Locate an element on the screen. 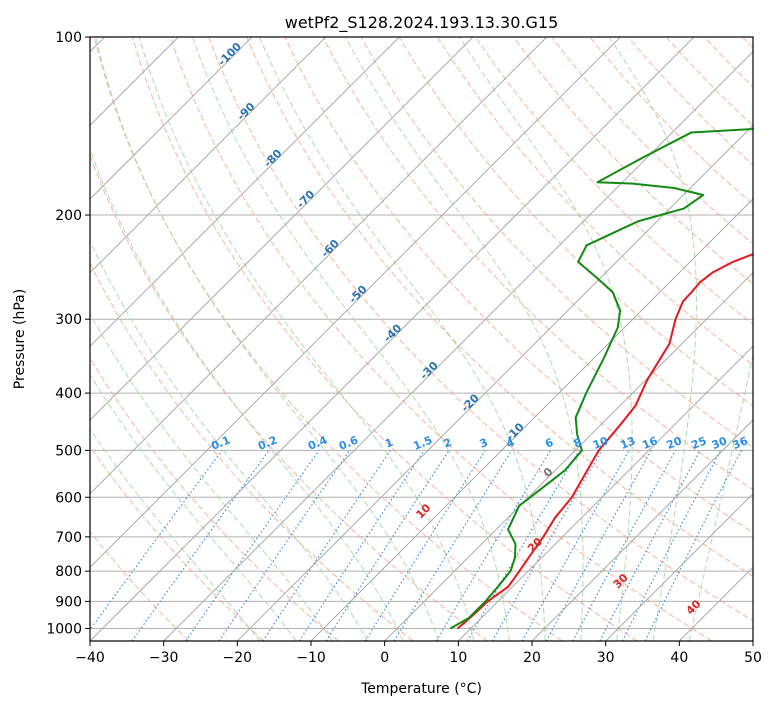 Image resolution: width=775 pixels, height=708 pixels. mixing-ratio-label: 3 is located at coordinates (484, 443).